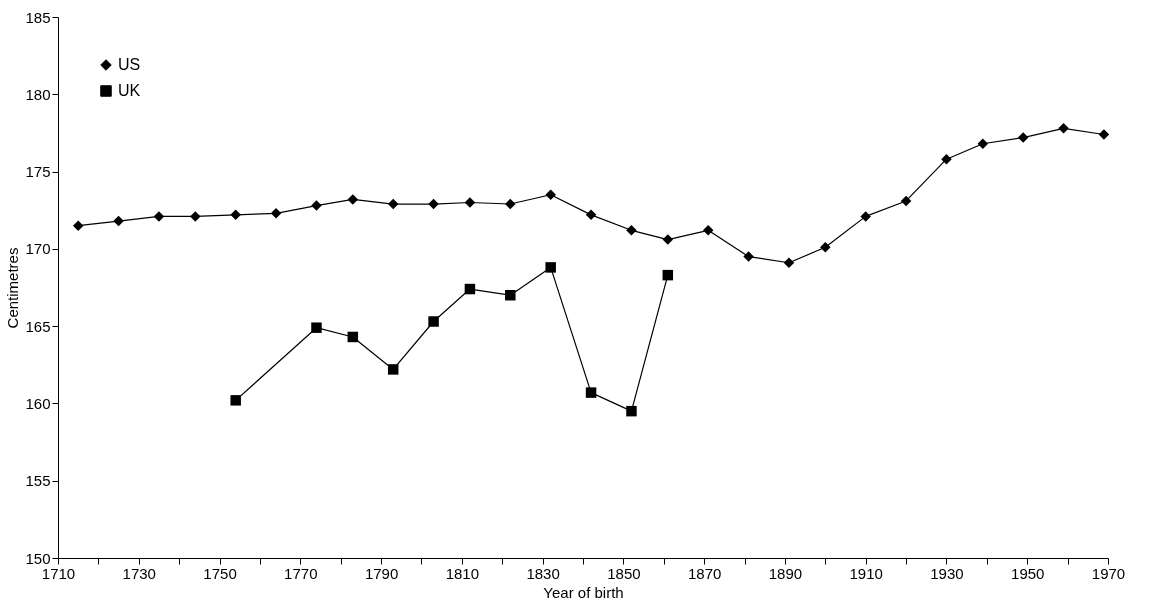 The image size is (1159, 613). Describe the element at coordinates (220, 573) in the screenshot. I see `x-tick-label: 1750` at that location.